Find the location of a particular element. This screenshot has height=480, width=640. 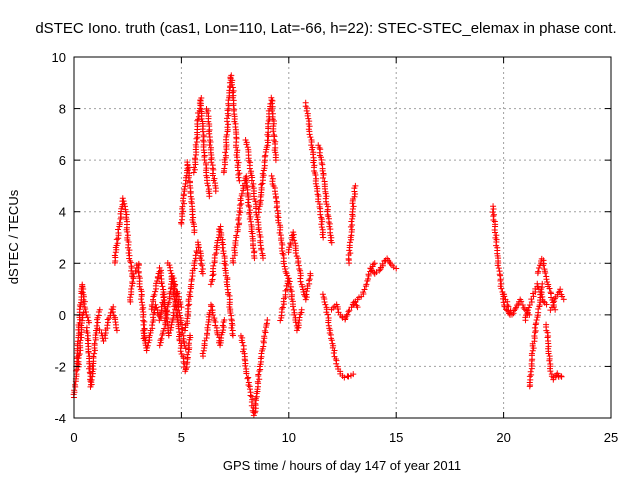

x-tick-label: 5 is located at coordinates (181, 437).